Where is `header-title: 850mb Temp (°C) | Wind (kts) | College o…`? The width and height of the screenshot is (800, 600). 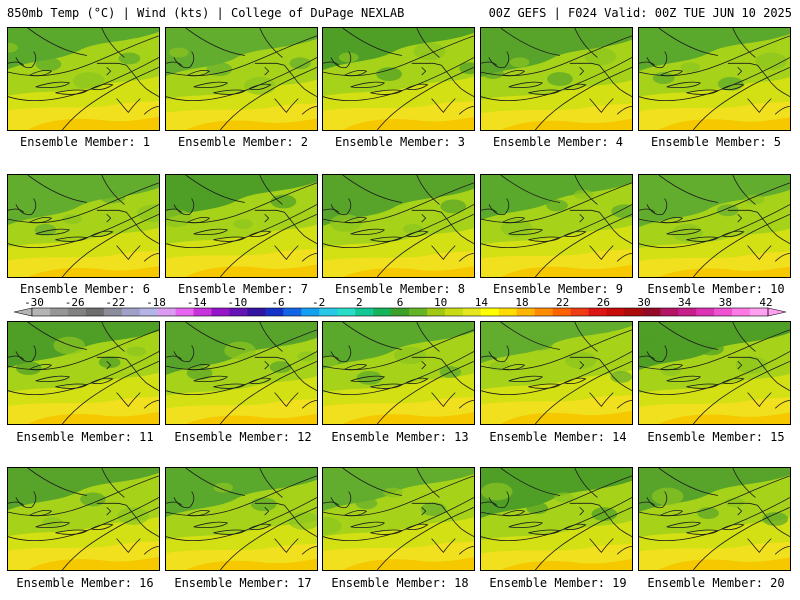 header-title: 850mb Temp (°C) | Wind (kts) | College o… is located at coordinates (206, 13).